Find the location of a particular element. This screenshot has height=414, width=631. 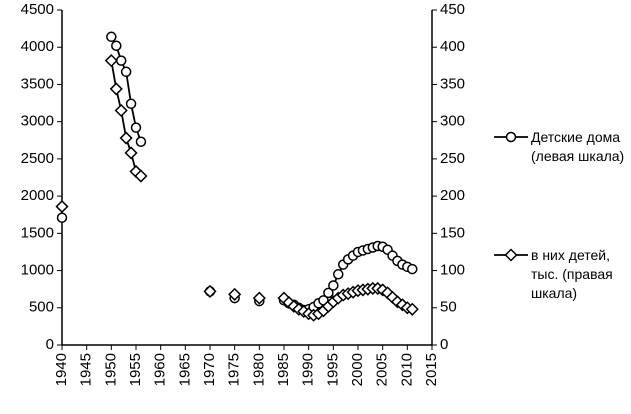

y-tick-label: 3000 is located at coordinates (37, 121).